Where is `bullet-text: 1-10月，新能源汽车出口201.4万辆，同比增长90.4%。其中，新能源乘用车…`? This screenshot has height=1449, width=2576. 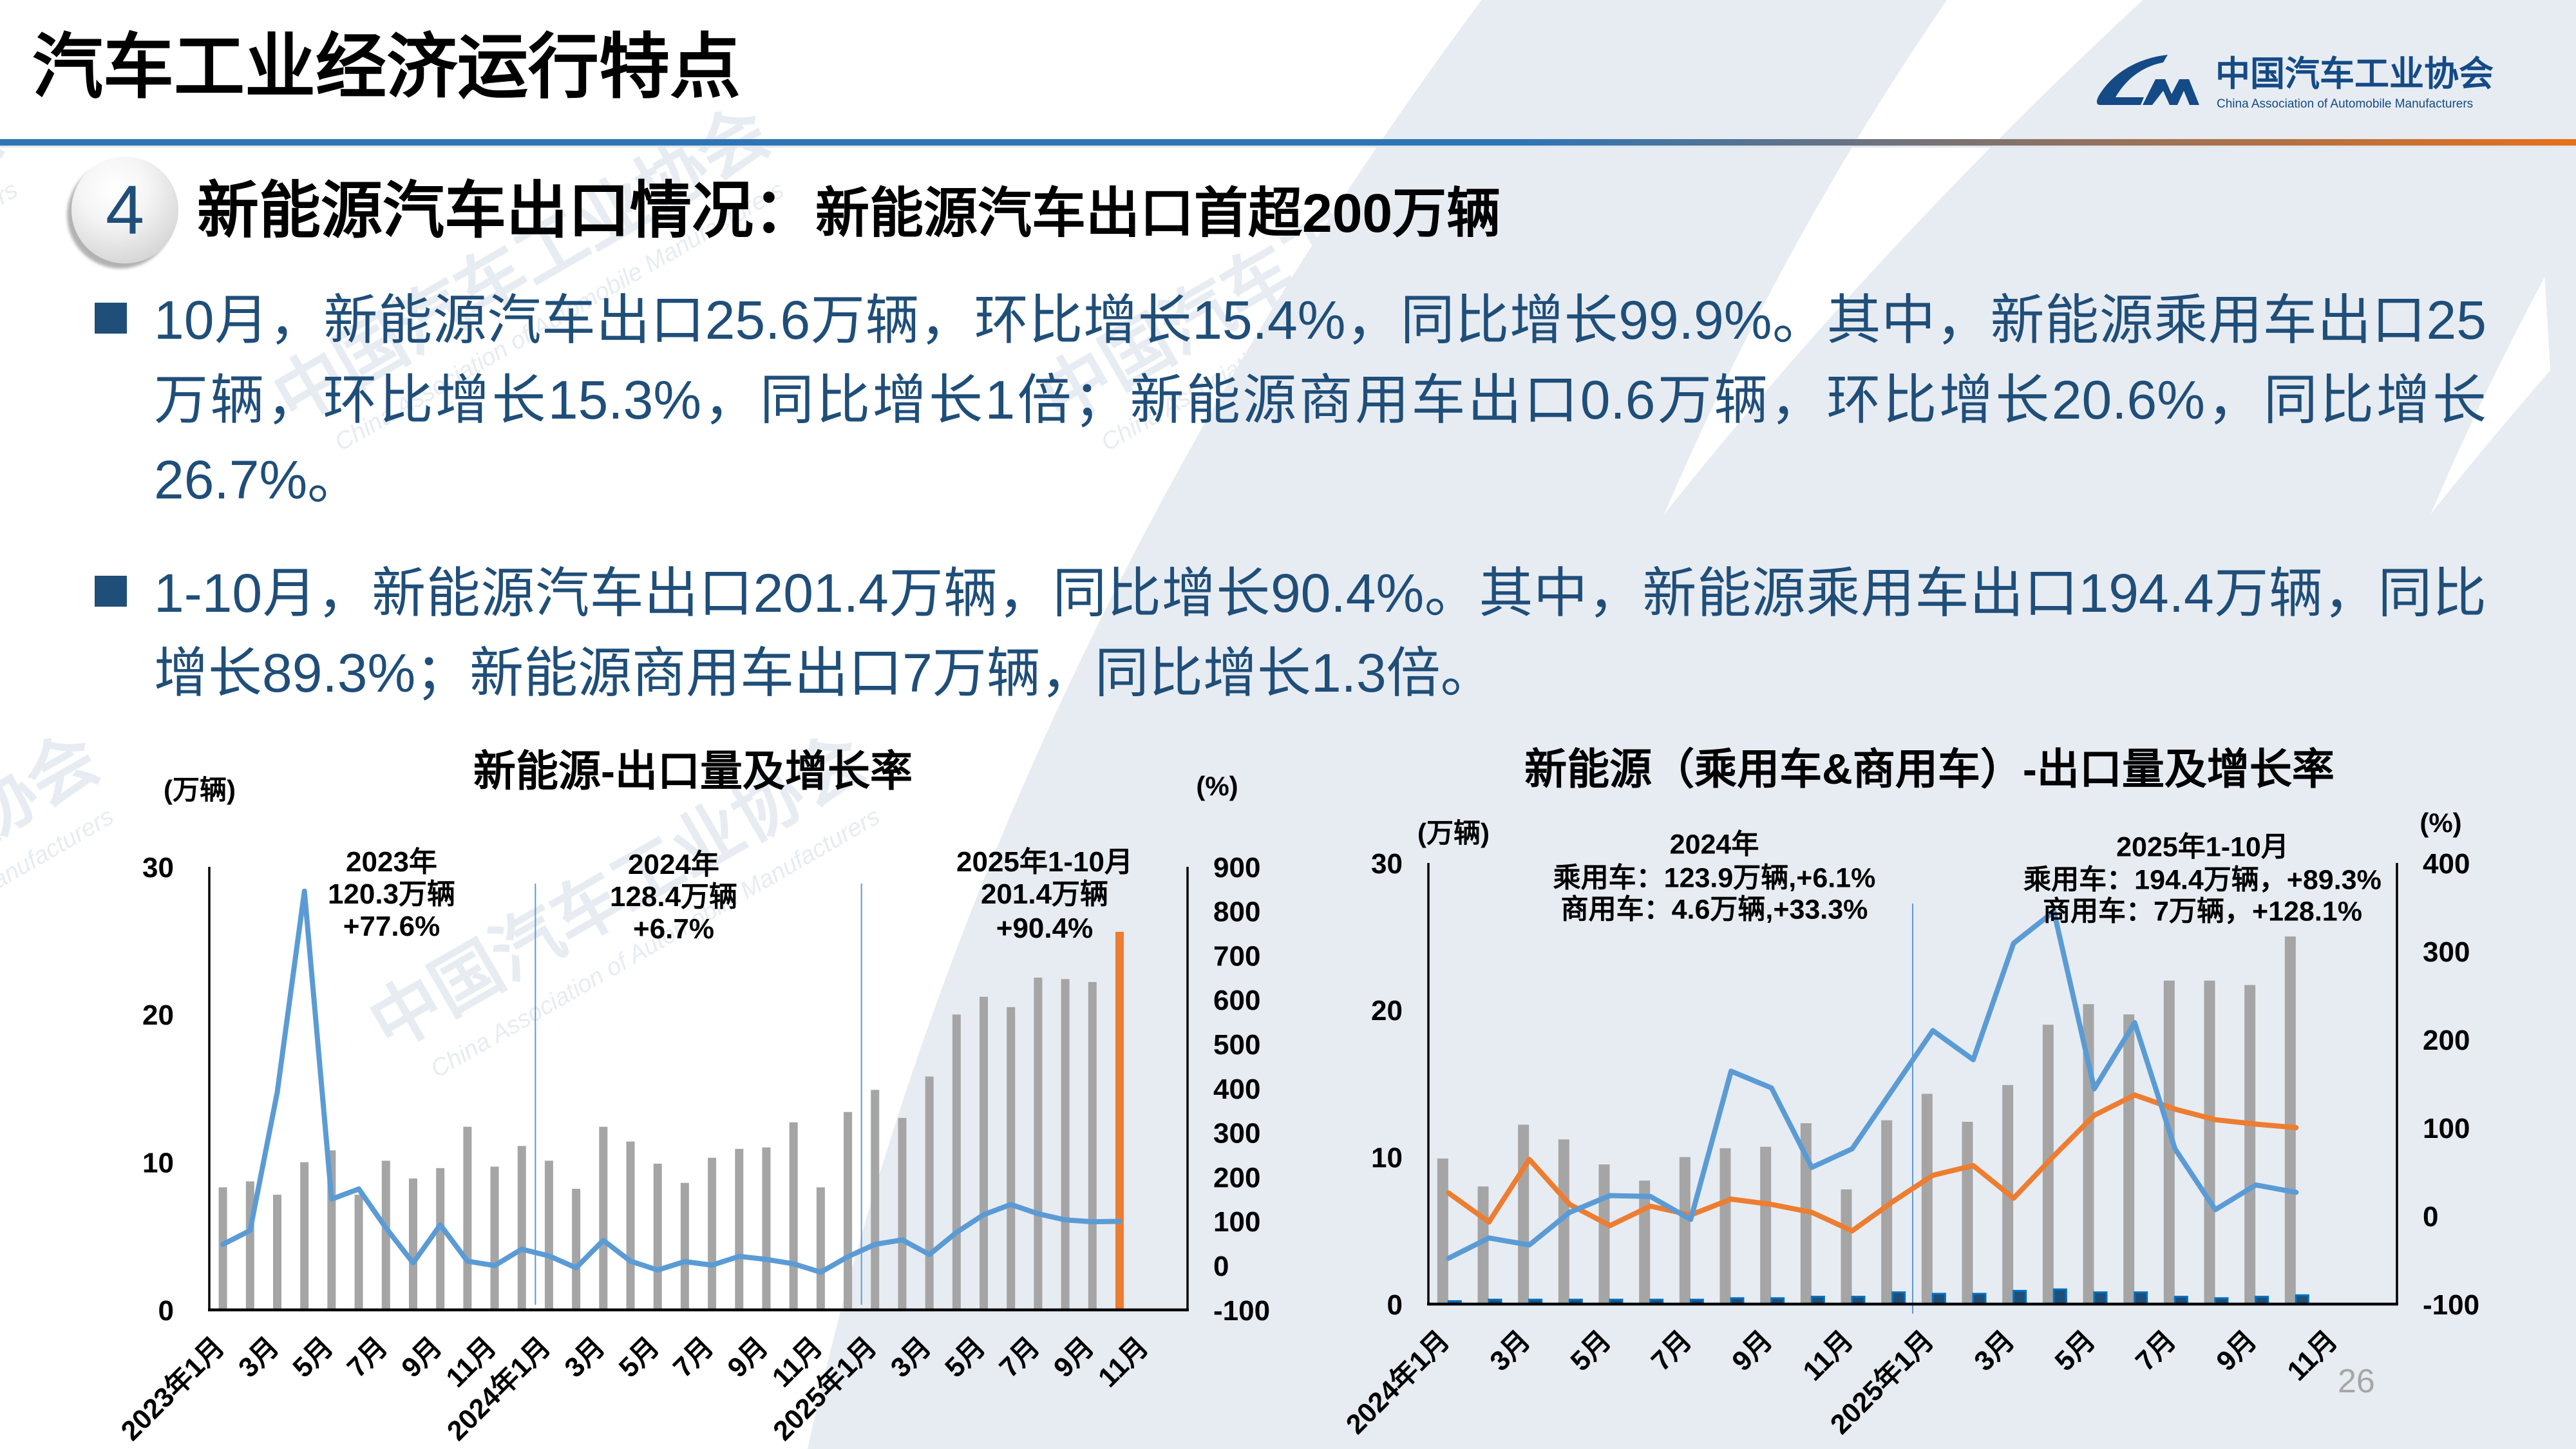
bullet-text: 1-10月，新能源汽车出口201.4万辆，同比增长90.4%。其中，新能源乘用车… is located at coordinates (1320, 633).